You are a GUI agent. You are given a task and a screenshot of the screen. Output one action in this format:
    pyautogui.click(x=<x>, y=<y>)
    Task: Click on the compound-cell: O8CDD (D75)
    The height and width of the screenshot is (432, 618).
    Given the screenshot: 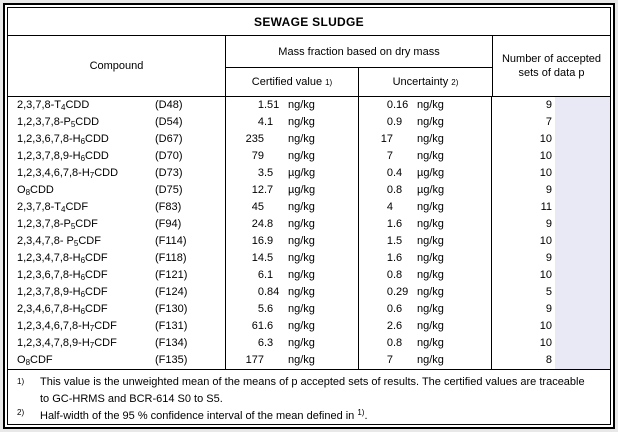 What is the action you would take?
    pyautogui.click(x=117, y=190)
    